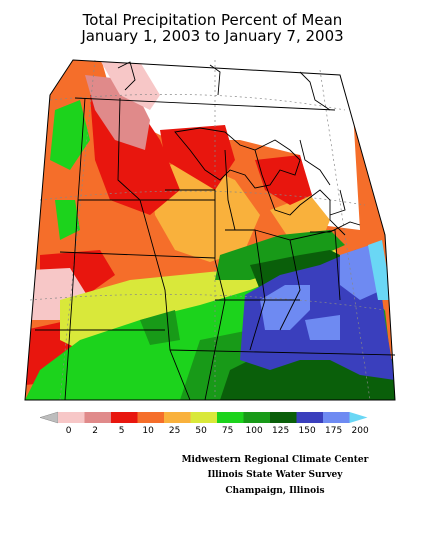 The height and width of the screenshot is (550, 425). I want to click on legend-label: 75, so click(227, 431).